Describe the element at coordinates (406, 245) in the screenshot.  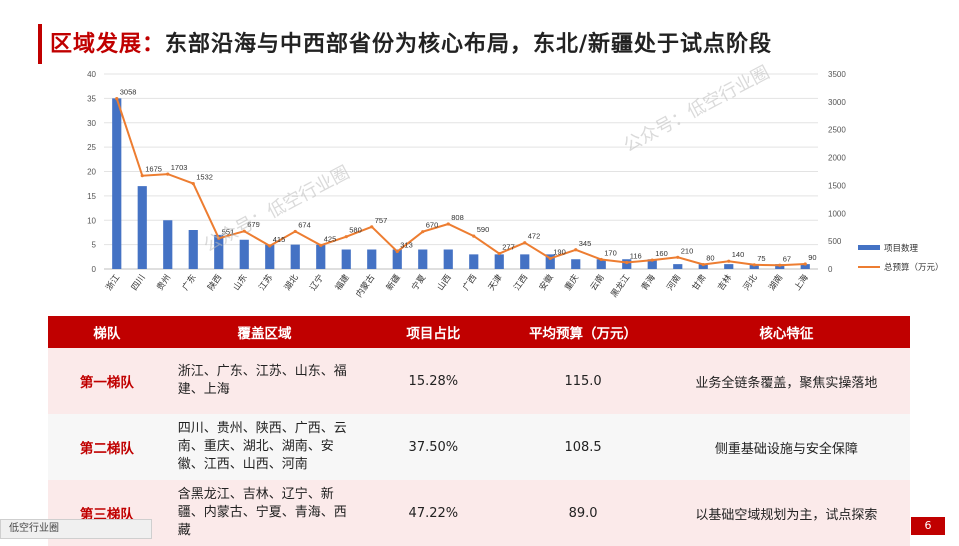
I see `data-label: 313` at that location.